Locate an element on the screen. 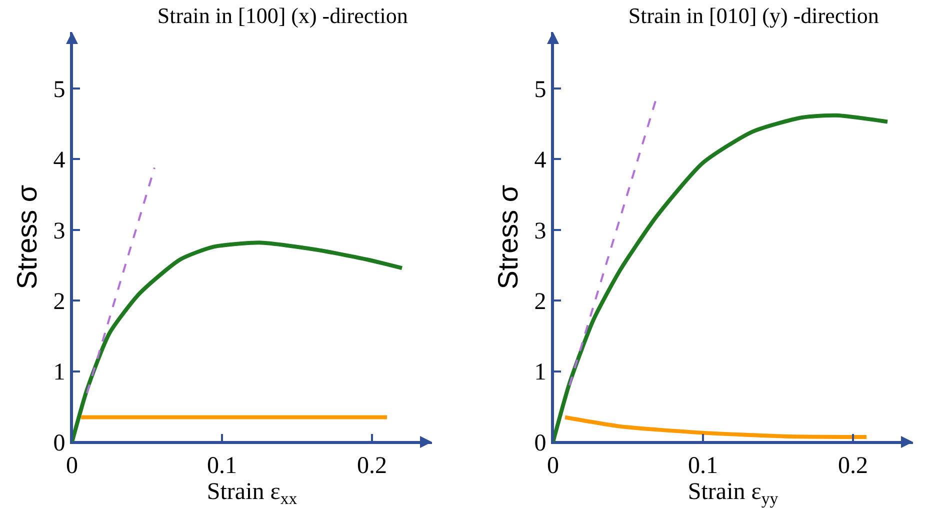  chart-title: Strain in [100] (x) -direction is located at coordinates (282, 15).